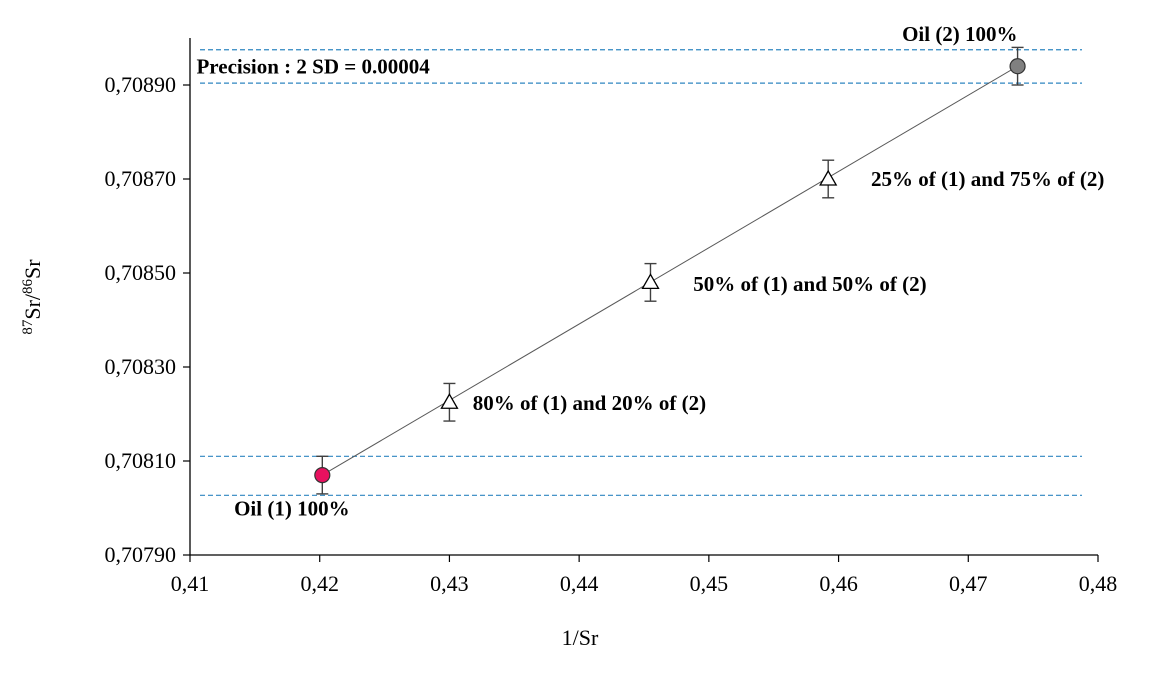 Image resolution: width=1150 pixels, height=676 pixels. I want to click on x-tick-label: 0,45, so click(709, 583).